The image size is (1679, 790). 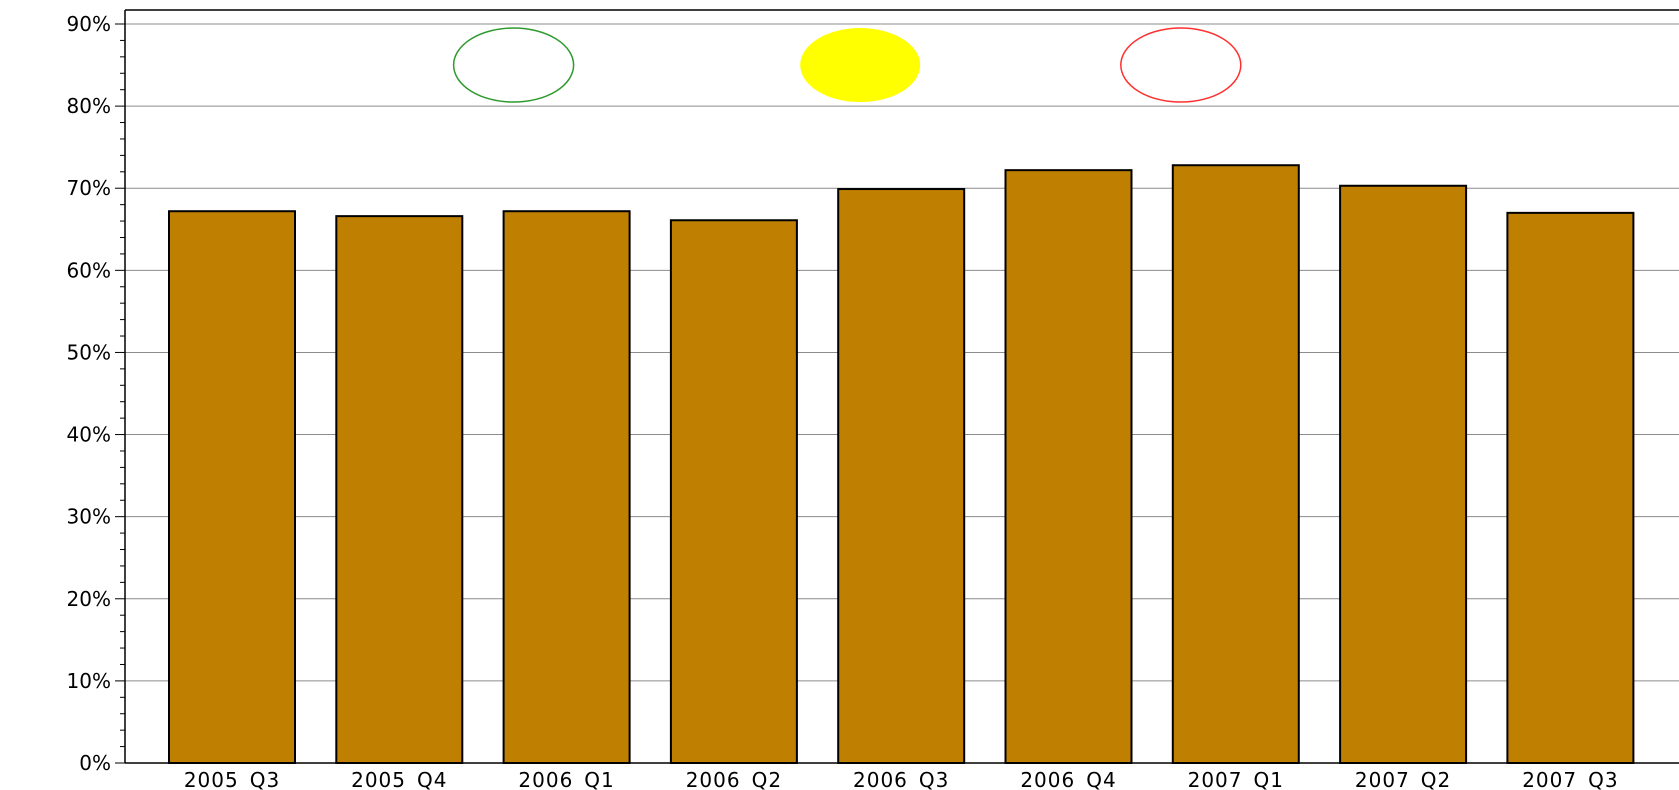 What do you see at coordinates (1403, 474) in the screenshot?
I see `bar-2007-q2` at bounding box center [1403, 474].